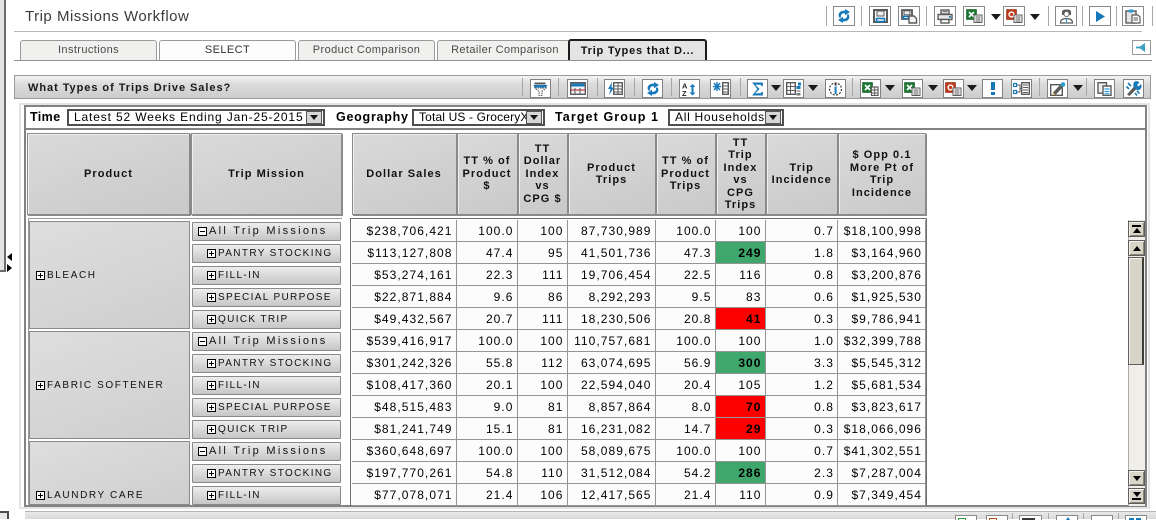 The image size is (1156, 520). What do you see at coordinates (684, 92) in the screenshot?
I see `svg-text: Z` at bounding box center [684, 92].